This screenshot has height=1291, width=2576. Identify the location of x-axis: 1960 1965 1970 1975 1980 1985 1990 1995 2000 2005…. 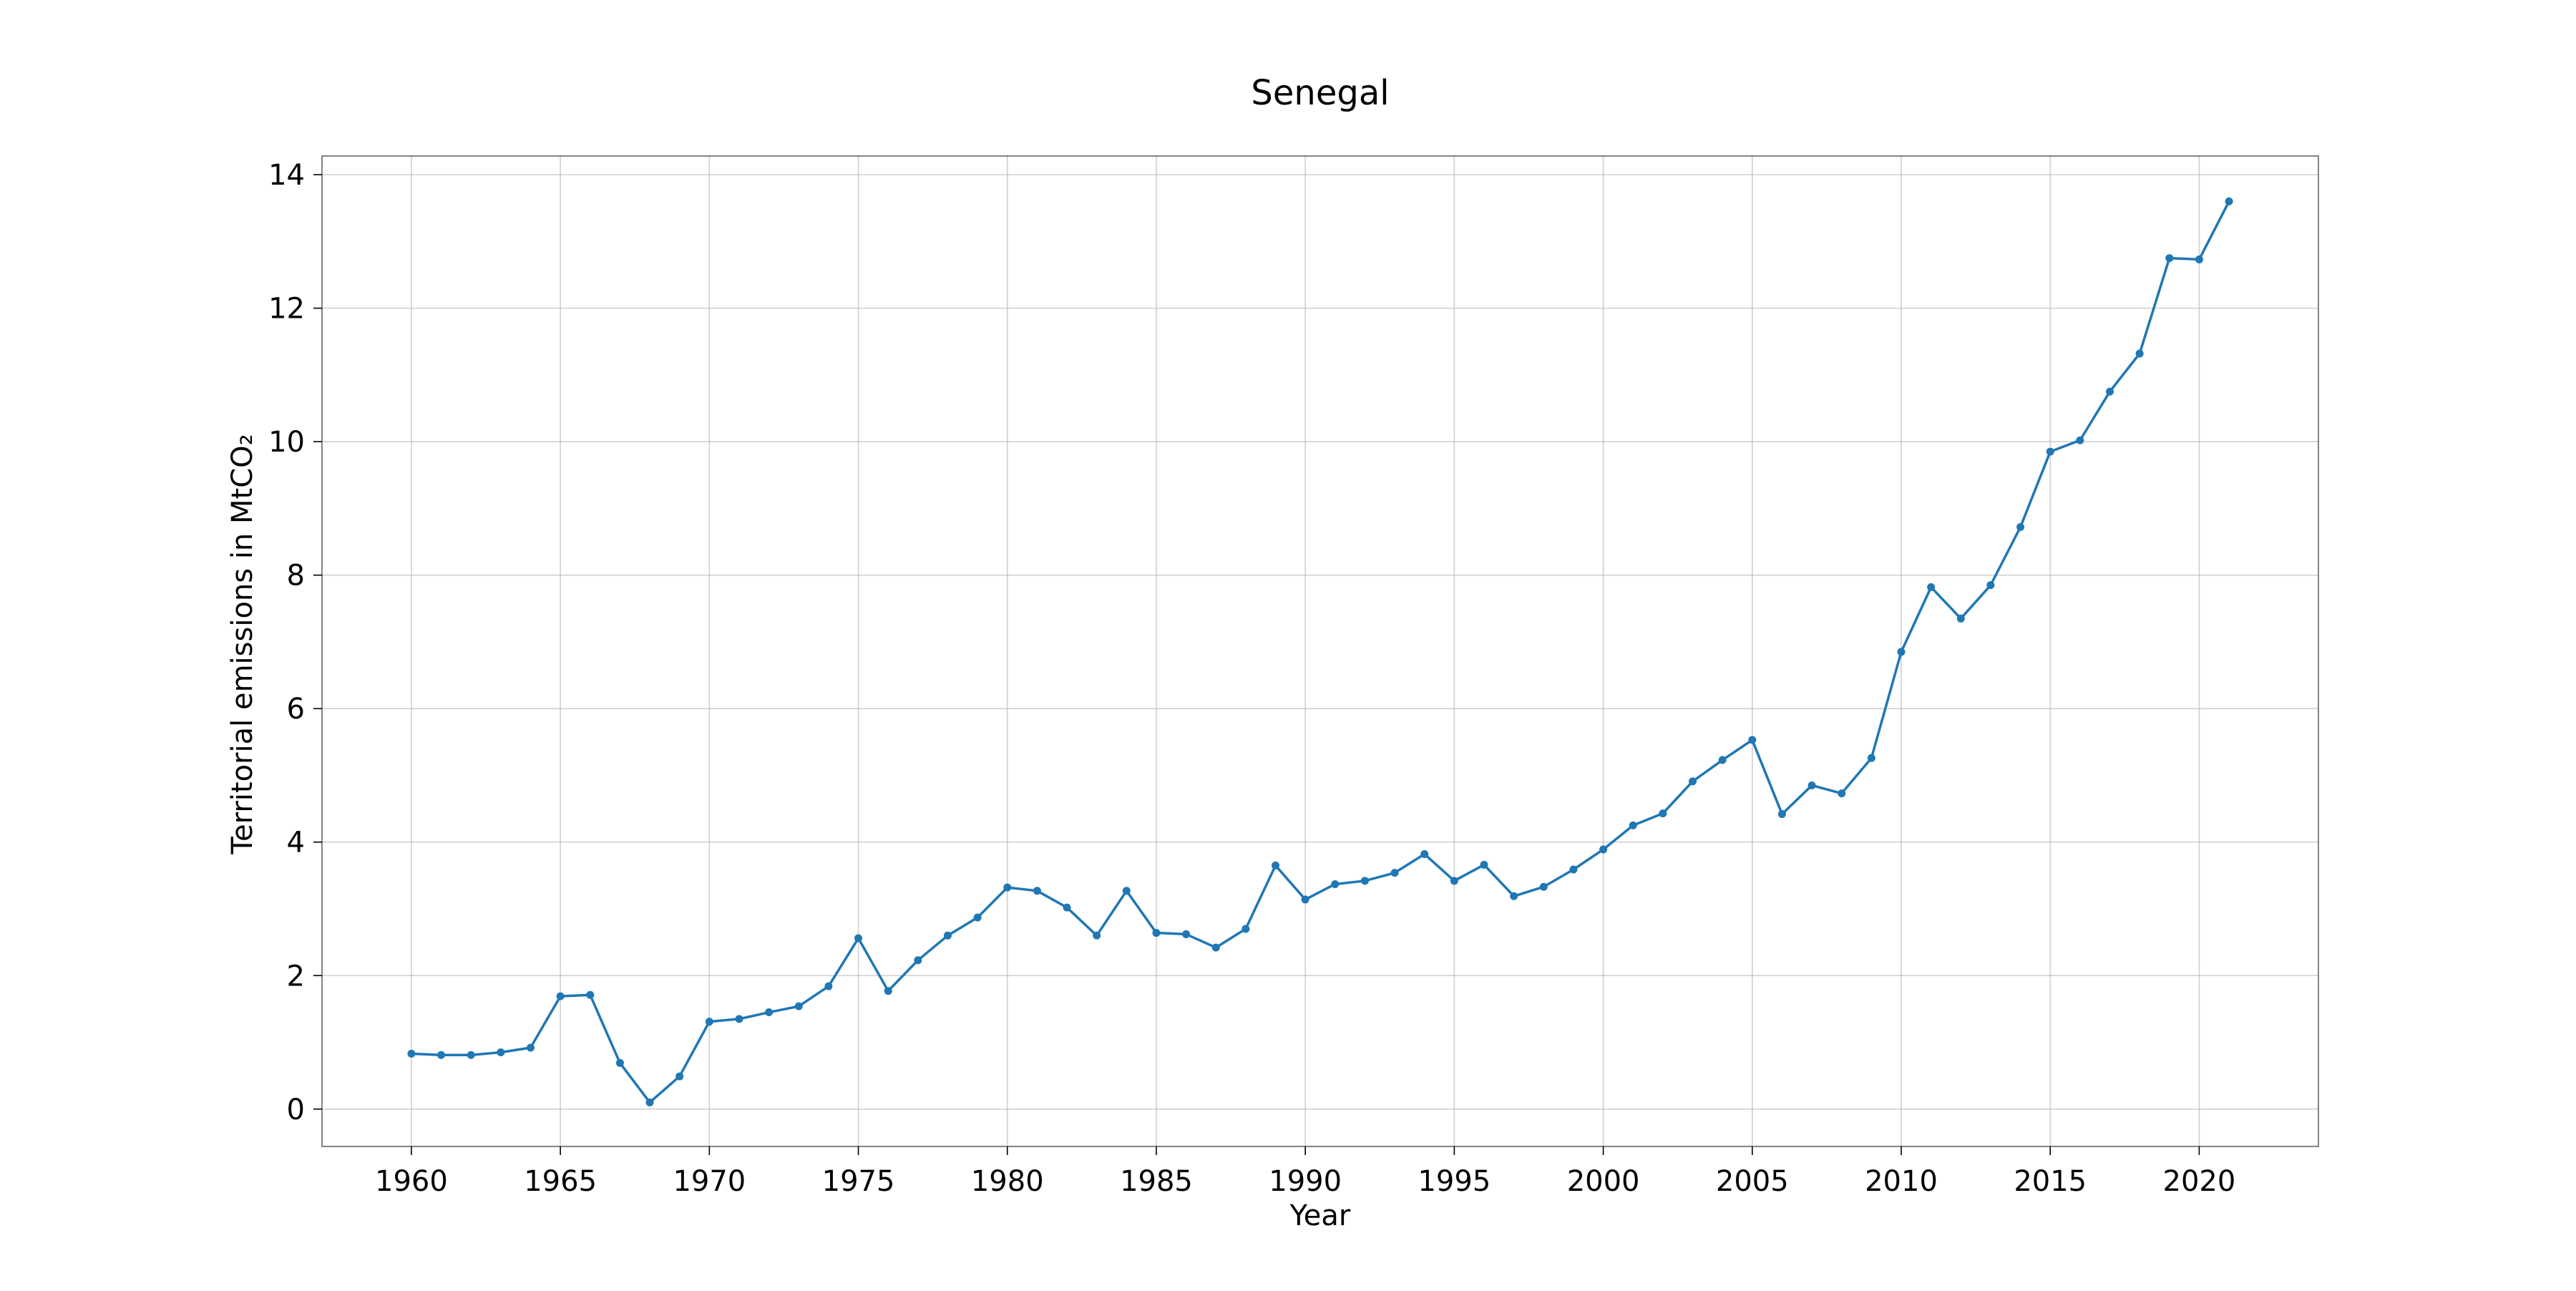
(1305, 1172).